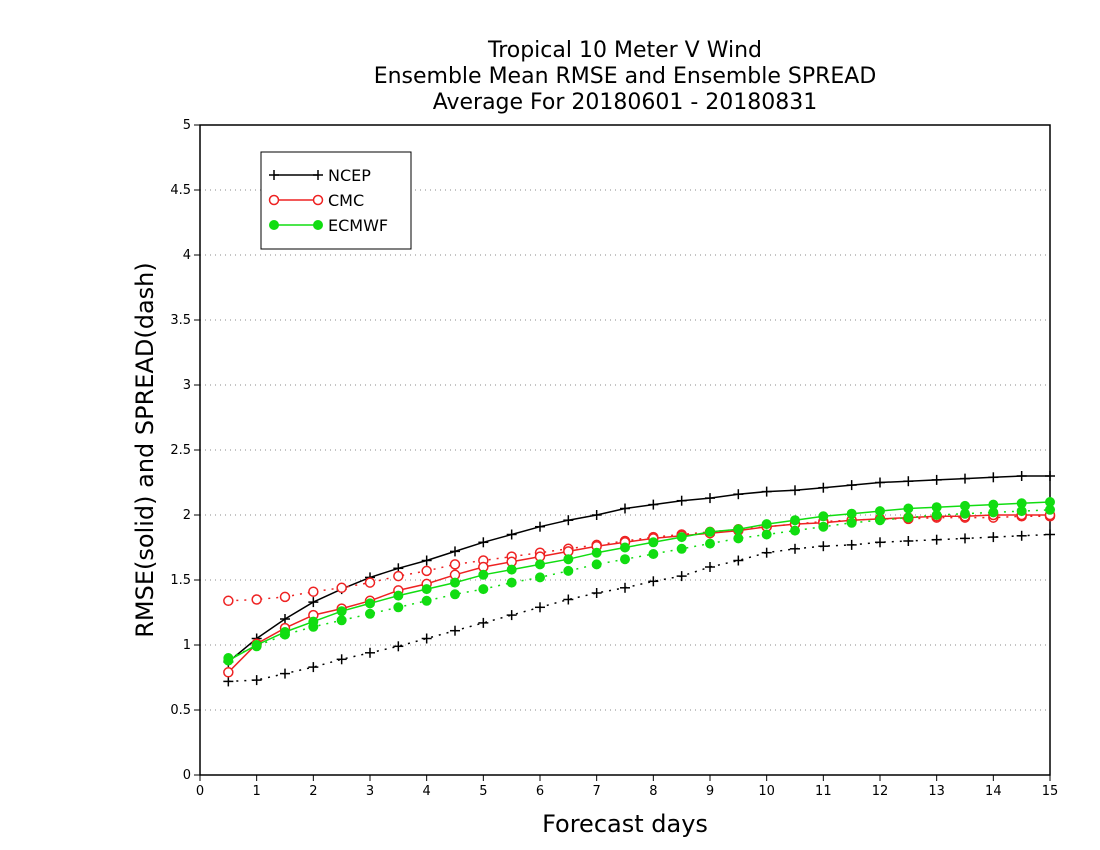 Image resolution: width=1100 pixels, height=850 pixels. I want to click on legend-cmc-label: CMC, so click(346, 200).